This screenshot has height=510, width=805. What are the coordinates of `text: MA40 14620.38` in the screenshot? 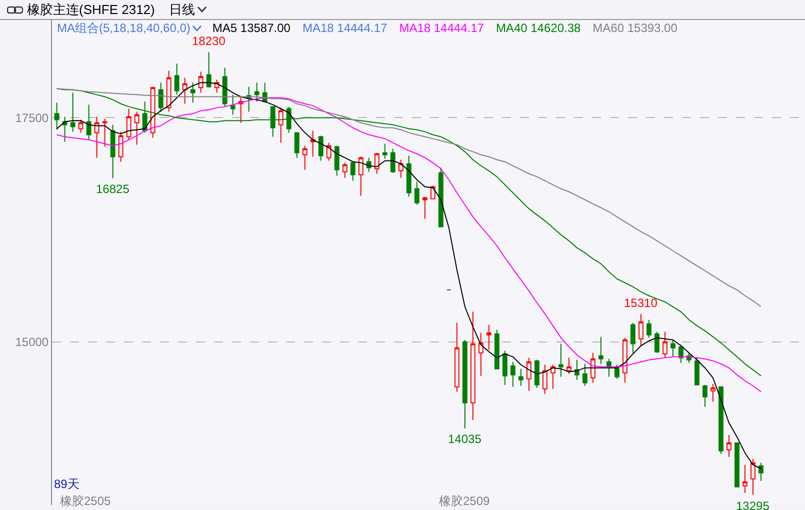 It's located at (538, 28).